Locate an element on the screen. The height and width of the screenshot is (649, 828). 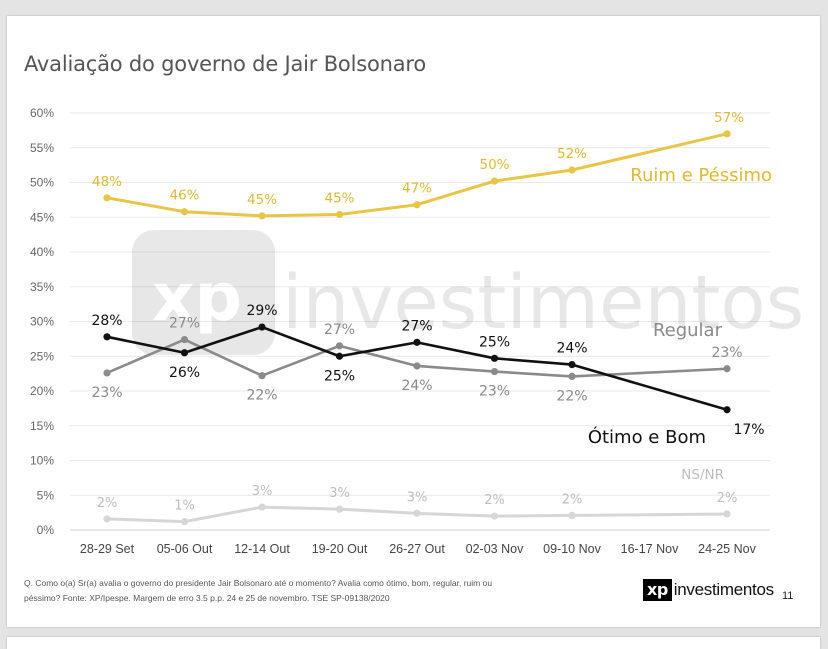
data-label: 26% is located at coordinates (184, 373).